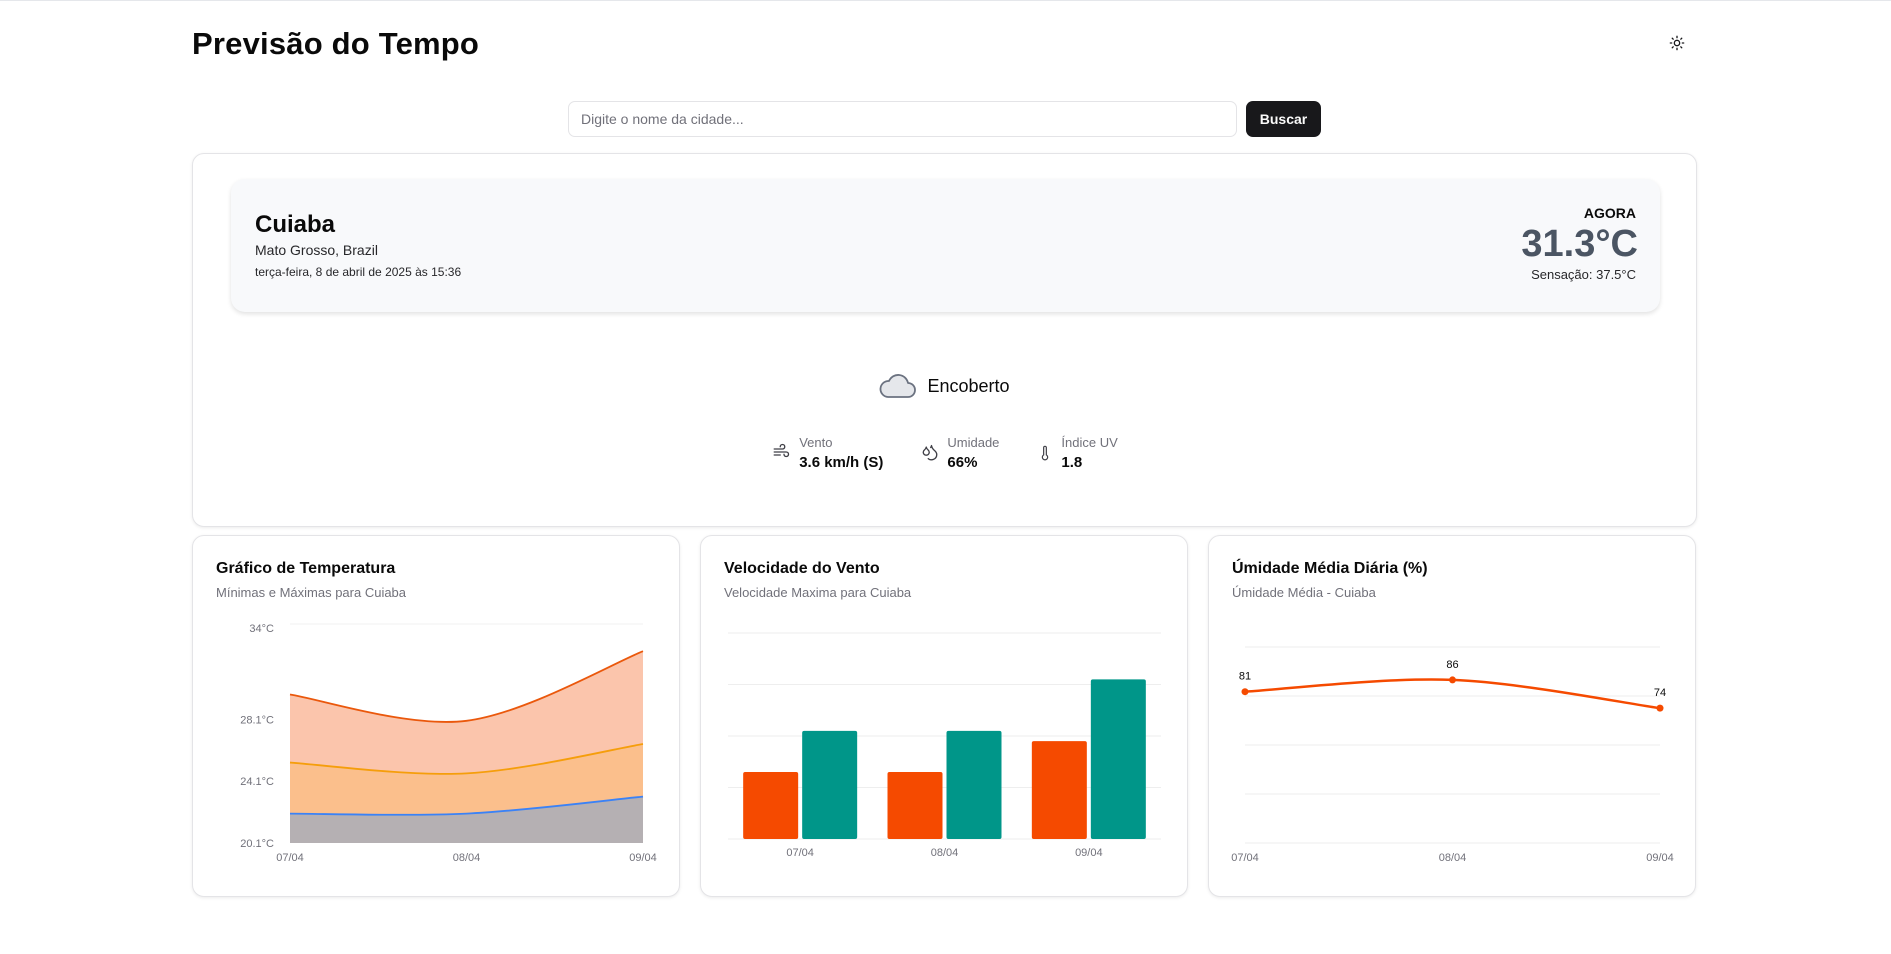  What do you see at coordinates (1579, 244) in the screenshot?
I see `current-temperature: 31.3°C` at bounding box center [1579, 244].